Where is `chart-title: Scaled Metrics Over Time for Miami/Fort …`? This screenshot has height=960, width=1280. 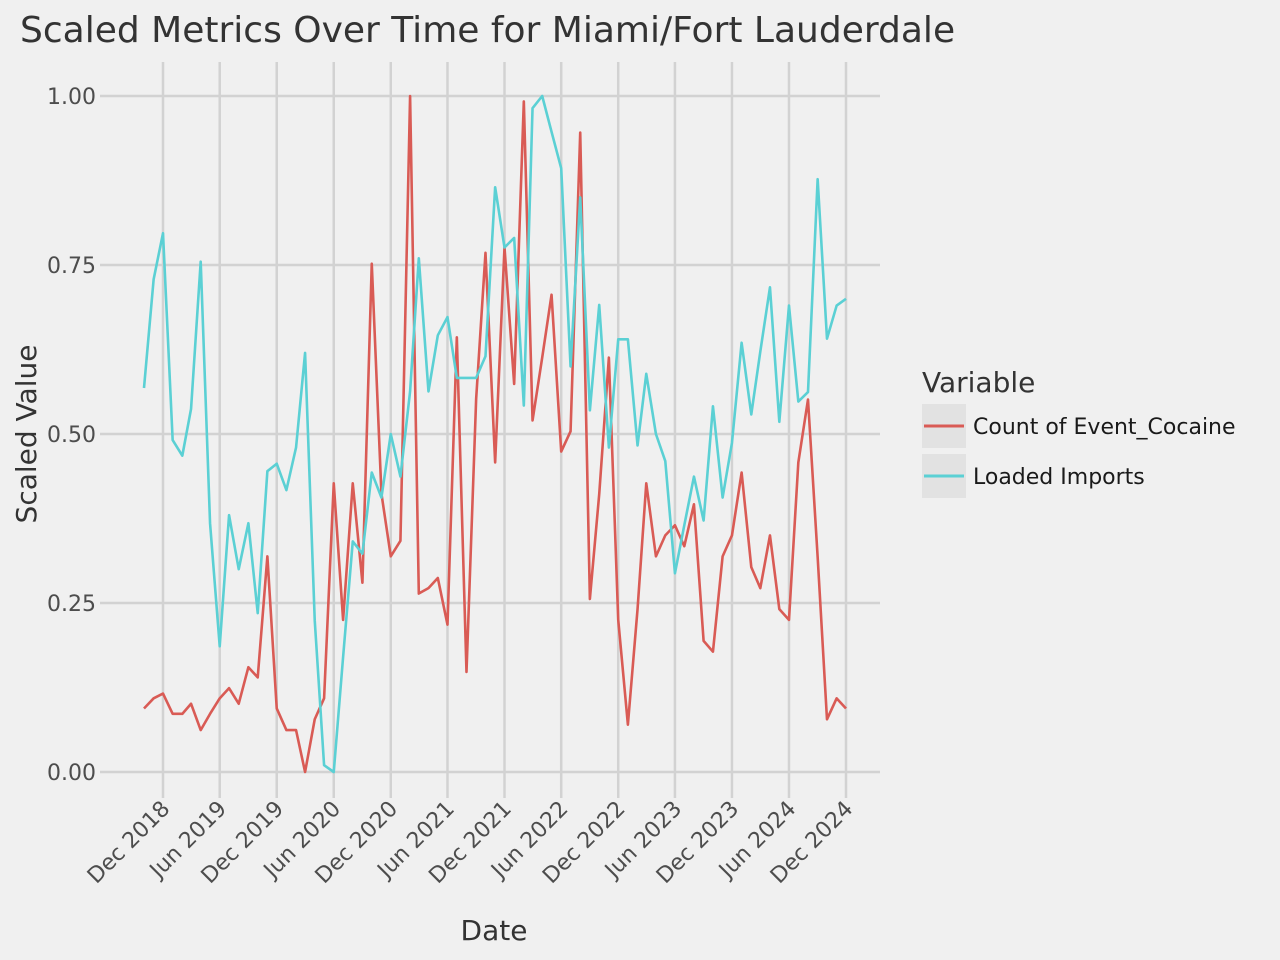 chart-title: Scaled Metrics Over Time for Miami/Fort … is located at coordinates (487, 30).